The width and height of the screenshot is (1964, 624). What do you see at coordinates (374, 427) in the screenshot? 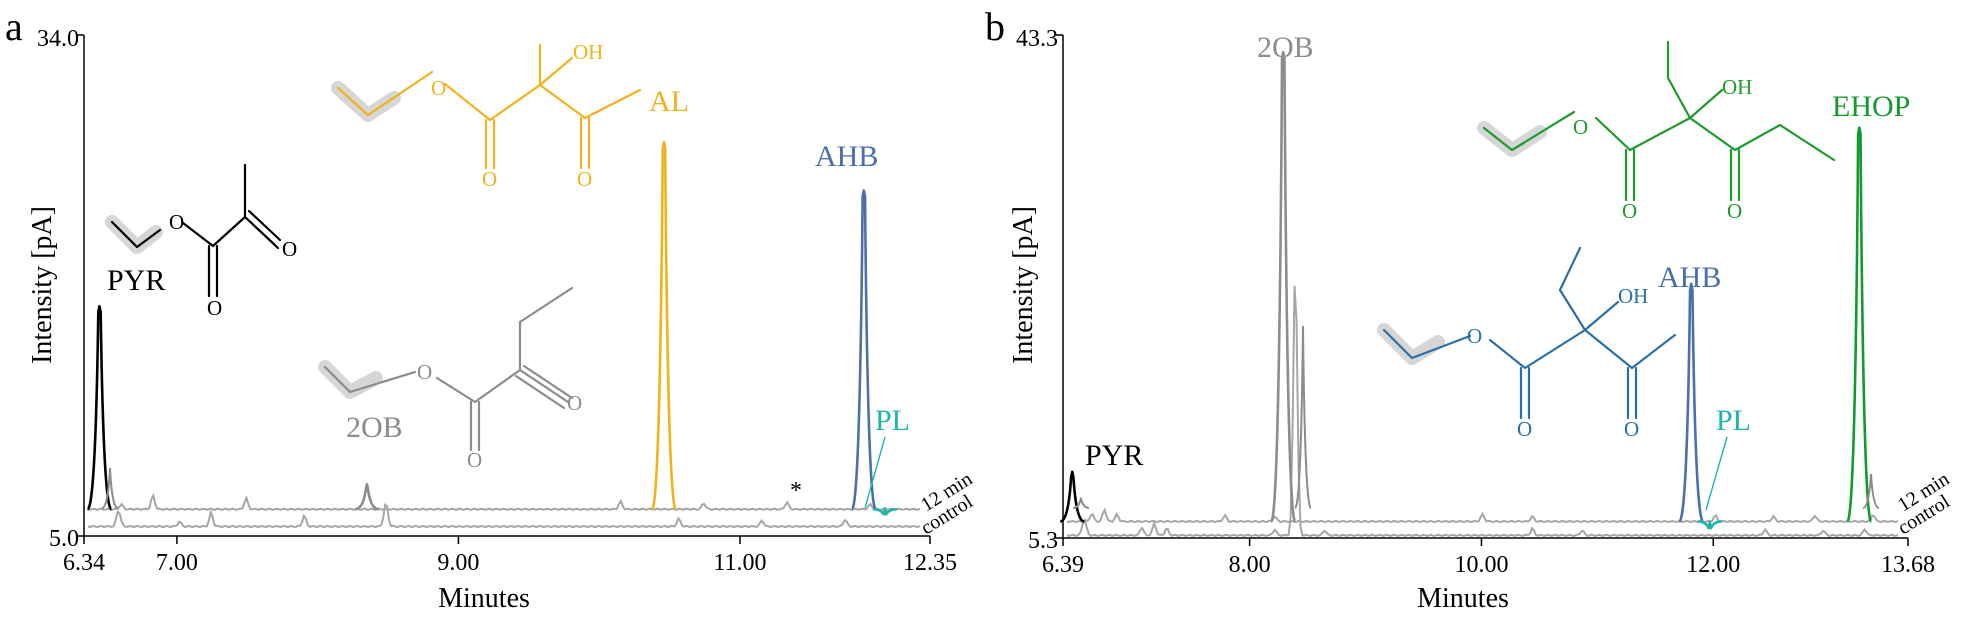
I see `panel-a-peak-label-2ob: 2OB` at bounding box center [374, 427].